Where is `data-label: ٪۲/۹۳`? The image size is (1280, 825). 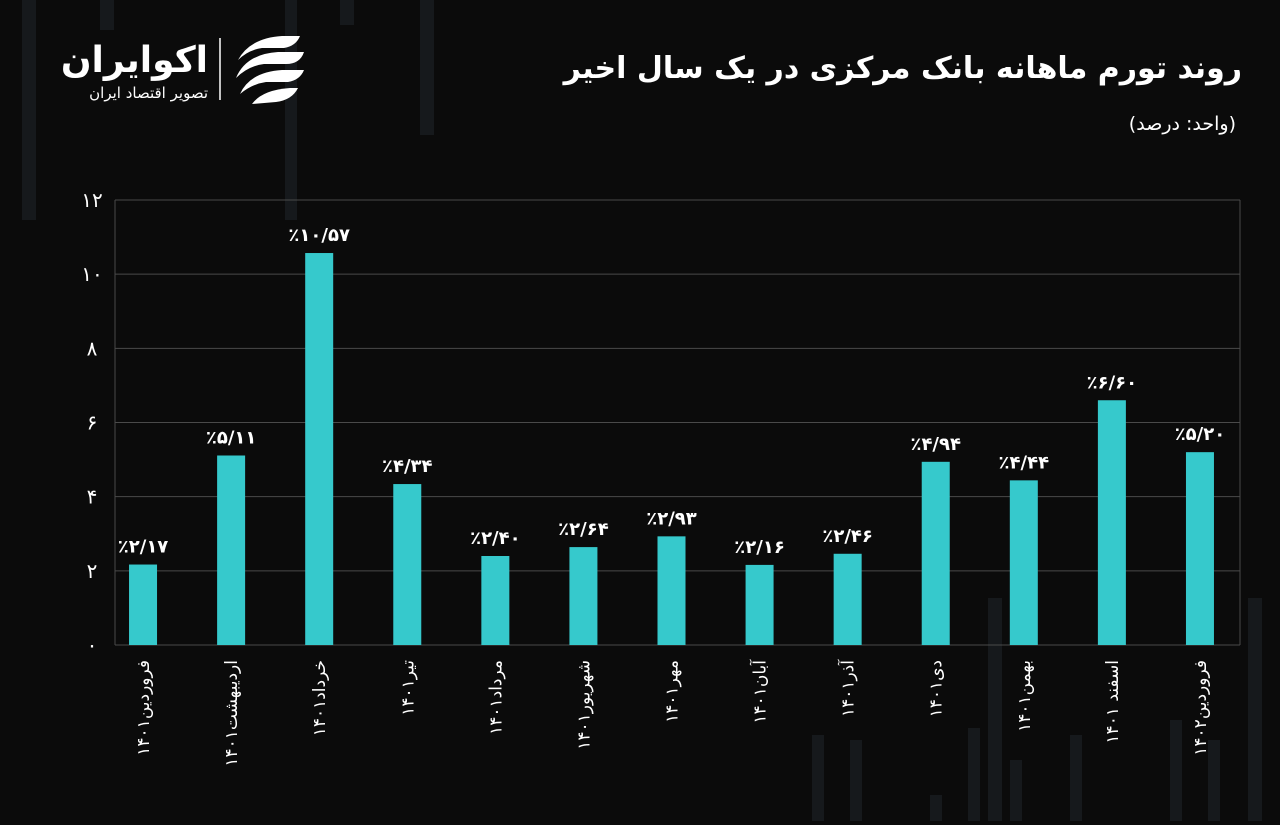
data-label: ٪۲/۹۳ is located at coordinates (671, 518).